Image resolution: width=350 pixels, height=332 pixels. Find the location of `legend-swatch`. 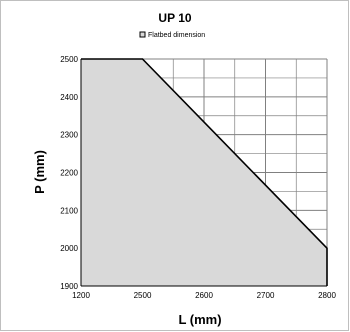

legend-swatch is located at coordinates (142, 34).